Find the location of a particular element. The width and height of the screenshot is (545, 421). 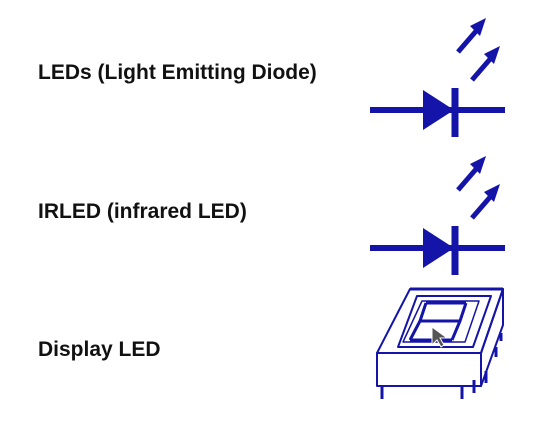

seven-segment-display-icon is located at coordinates (440, 343).